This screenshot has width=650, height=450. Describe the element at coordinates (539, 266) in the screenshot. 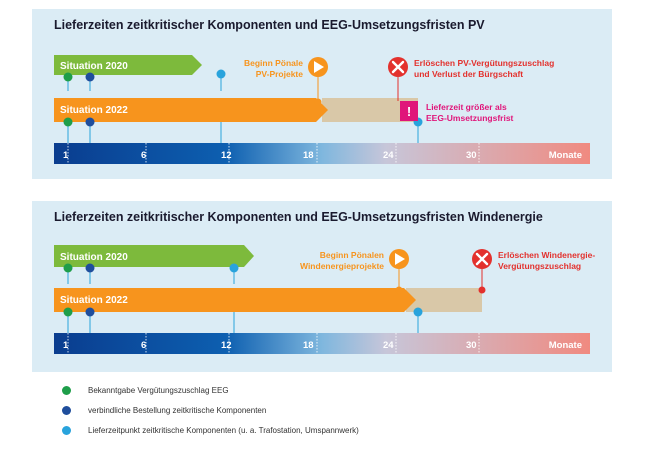

I see `wind-expiry-text-2: Vergütungszuschlag` at that location.